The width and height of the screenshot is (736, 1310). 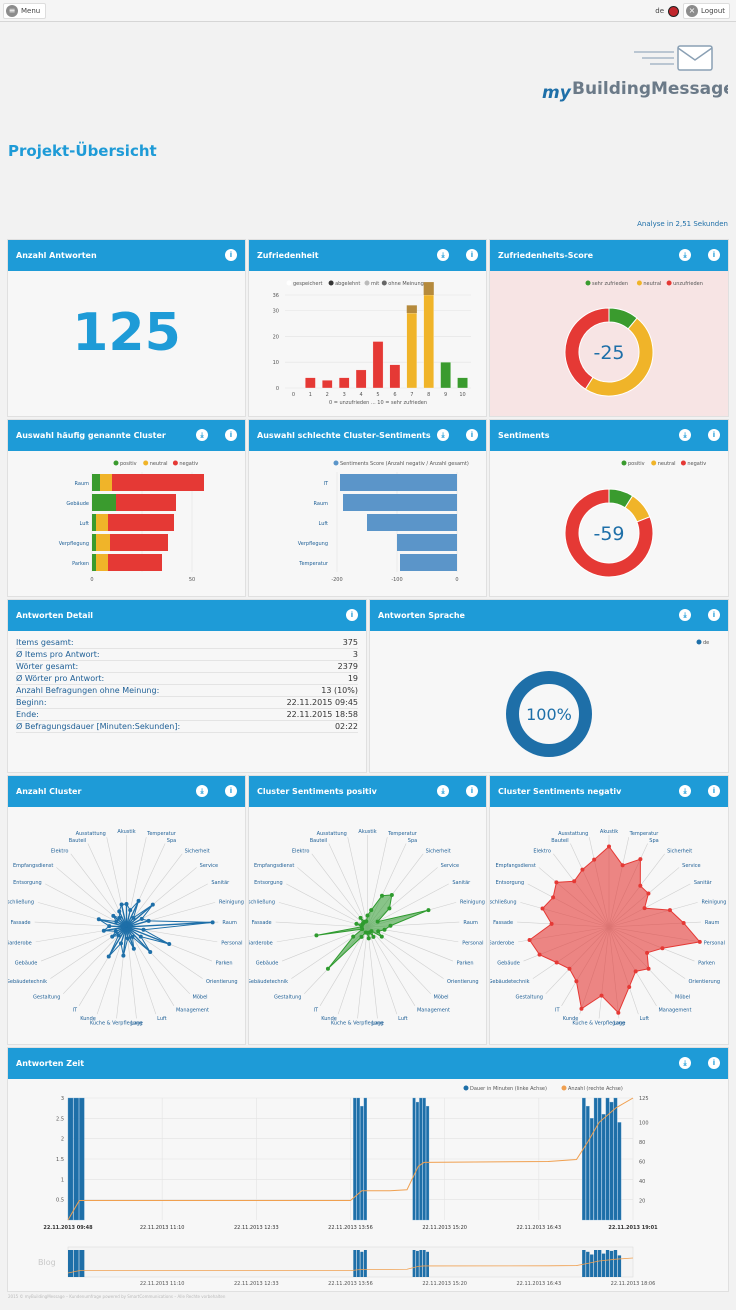 I want to click on overview-label: Blog, so click(x=47, y=1262).